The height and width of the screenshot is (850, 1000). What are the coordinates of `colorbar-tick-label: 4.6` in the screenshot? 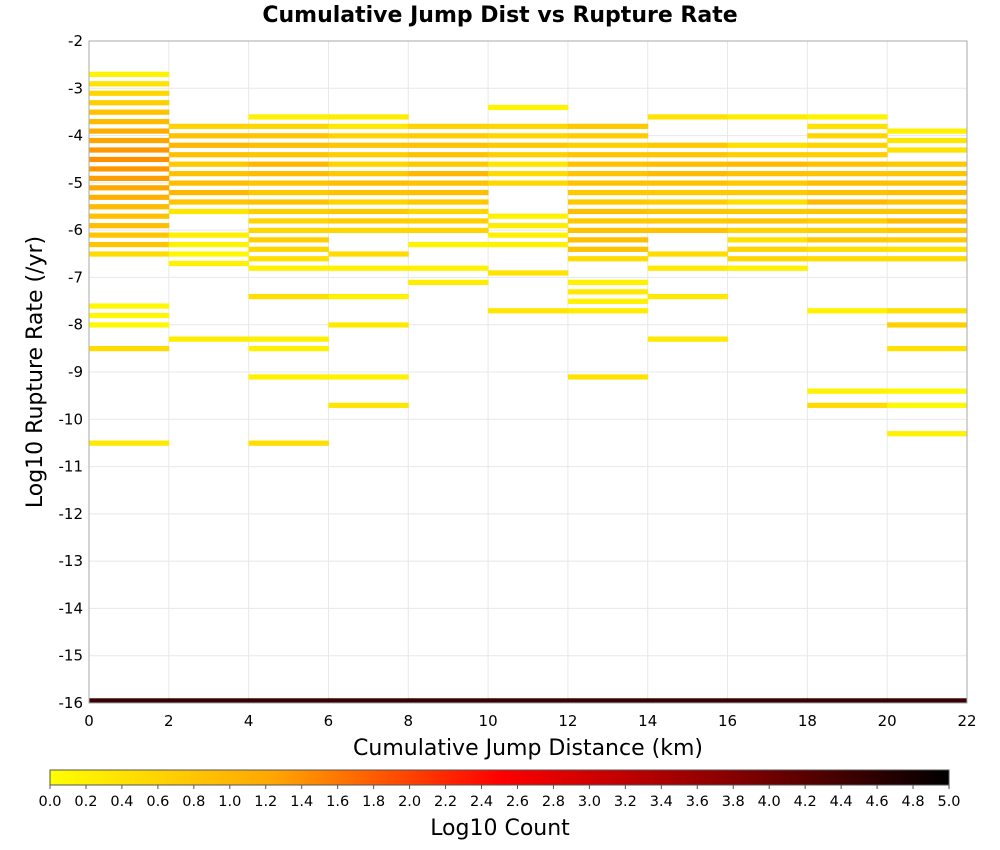 It's located at (877, 802).